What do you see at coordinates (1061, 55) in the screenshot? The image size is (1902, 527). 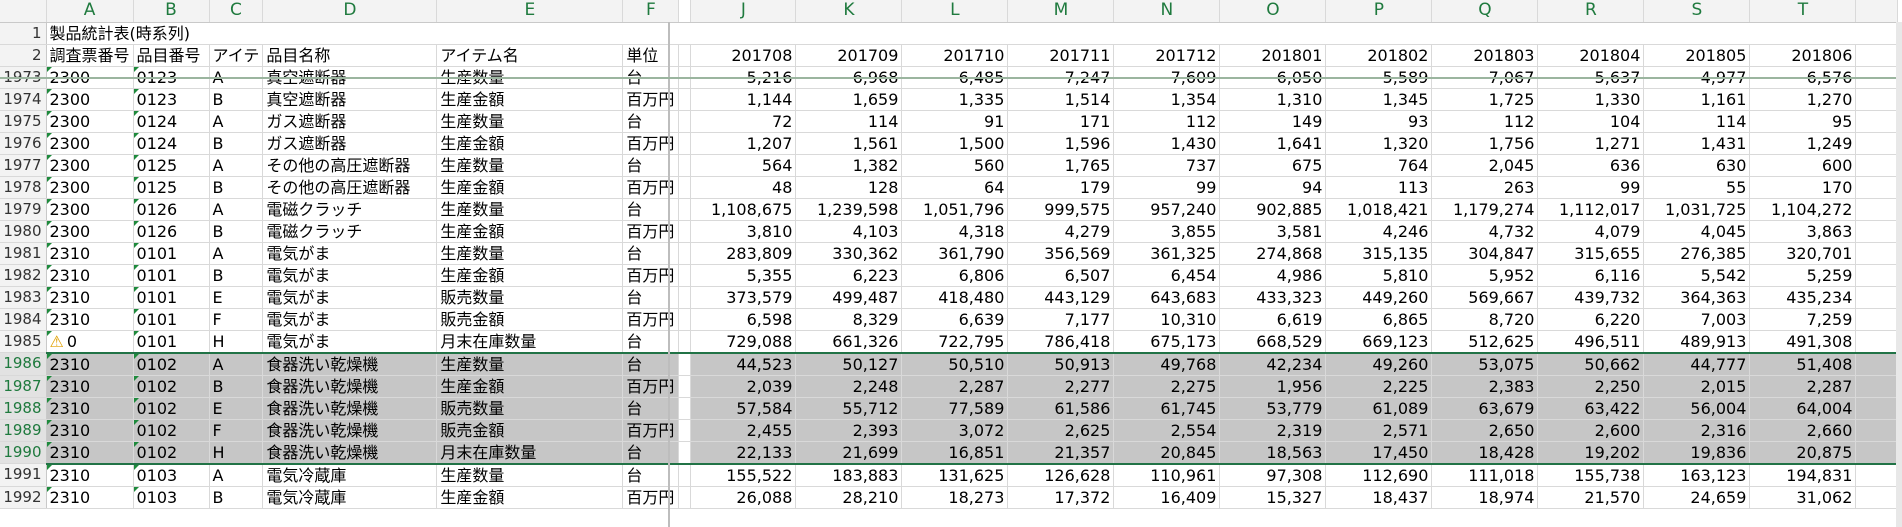 I see `header-cell: 201711` at bounding box center [1061, 55].